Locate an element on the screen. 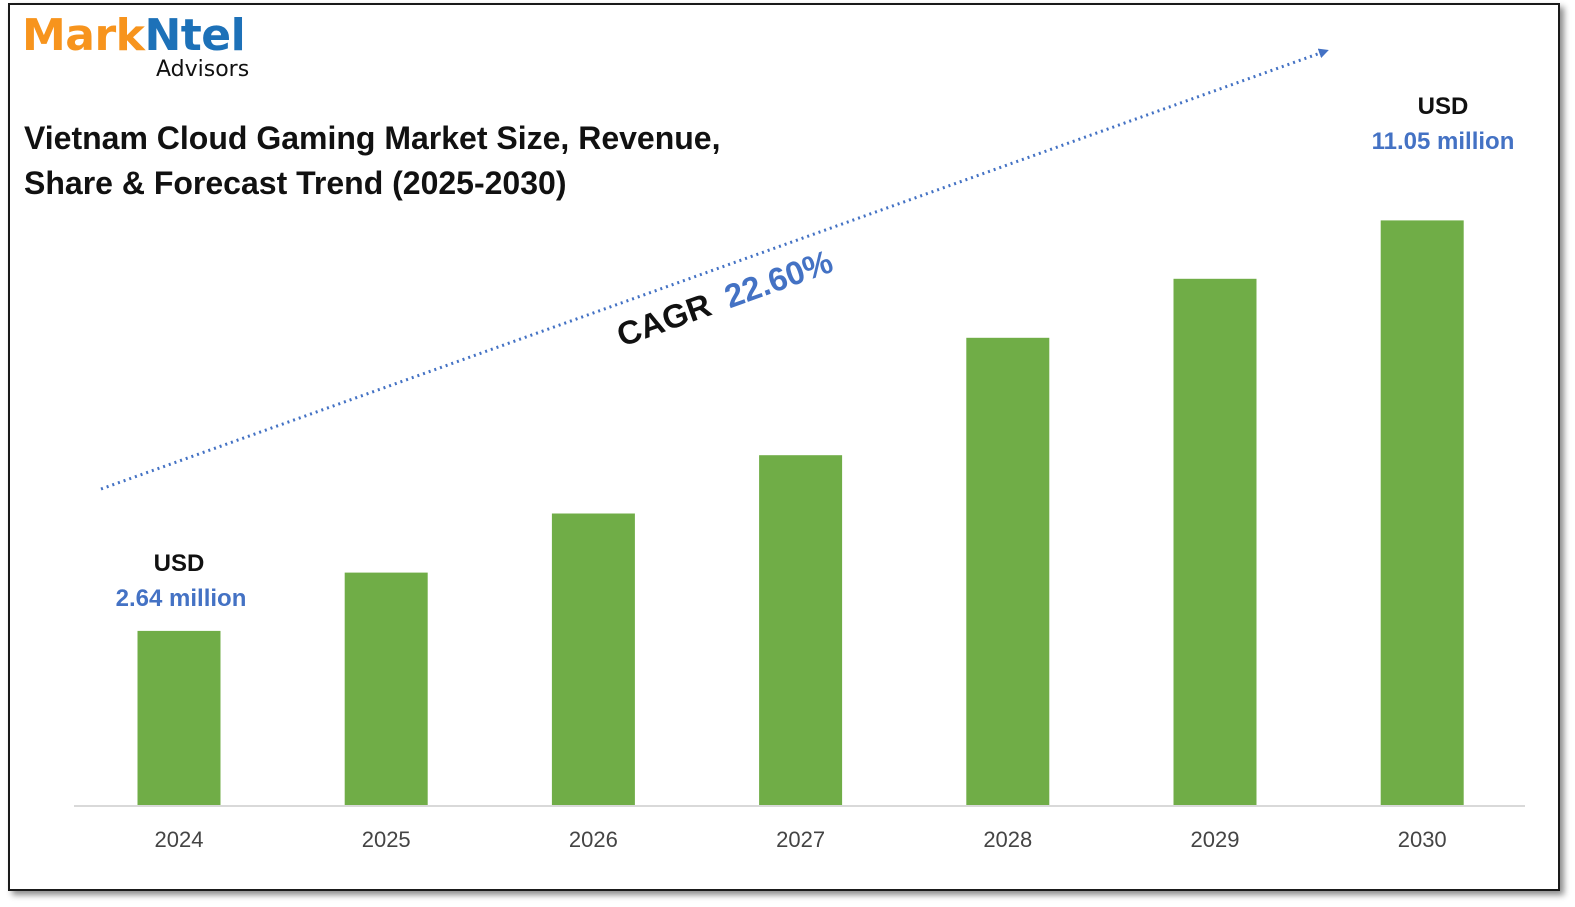  x-tick-label-2025: 2025 is located at coordinates (386, 839).